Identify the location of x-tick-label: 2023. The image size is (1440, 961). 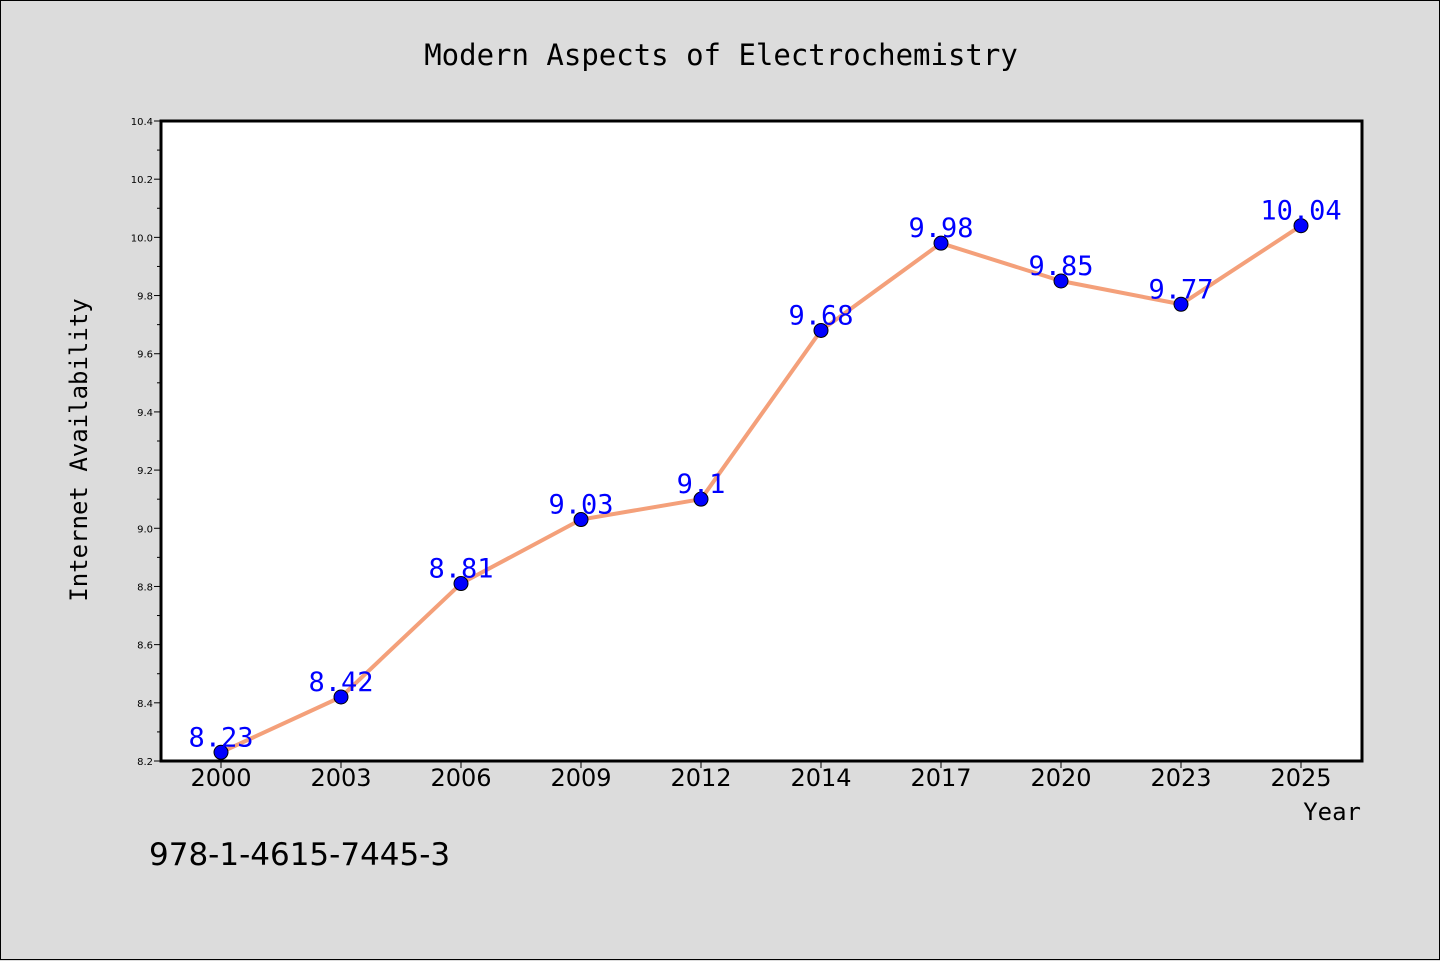
(1180, 778).